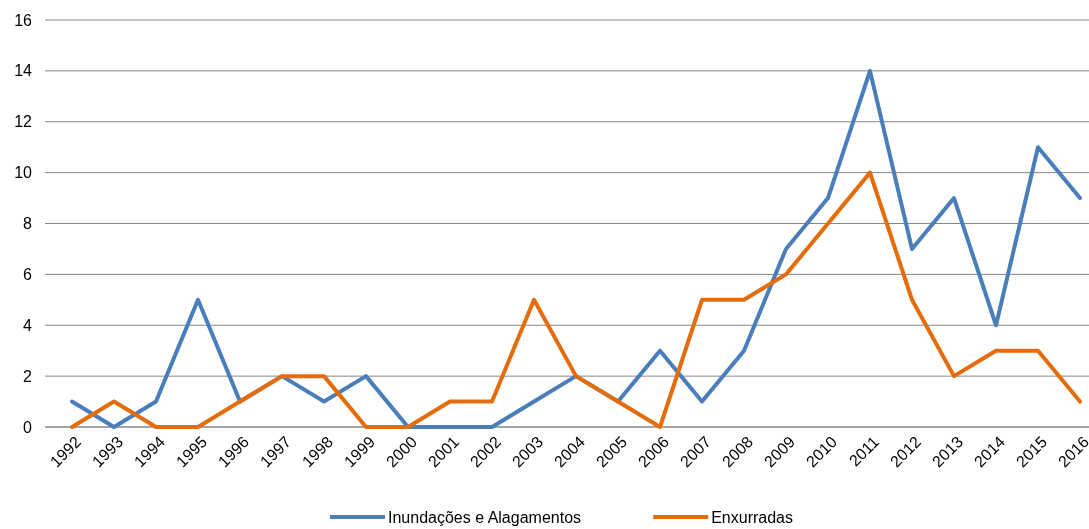  What do you see at coordinates (485, 517) in the screenshot?
I see `legend-label: Inundações e Alagamentos` at bounding box center [485, 517].